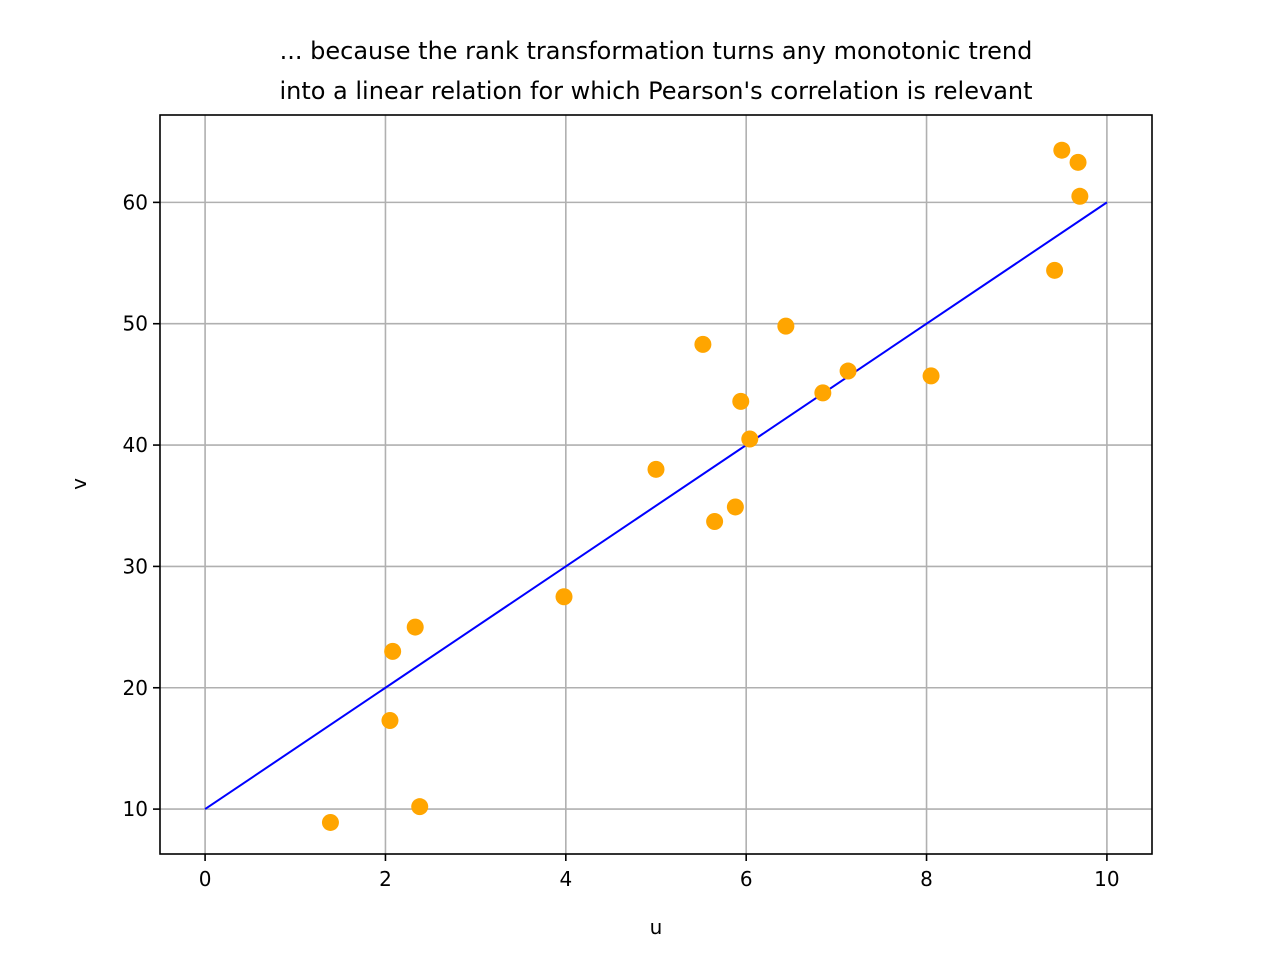 Image resolution: width=1280 pixels, height=960 pixels. I want to click on x-tick-label: 2, so click(385, 879).